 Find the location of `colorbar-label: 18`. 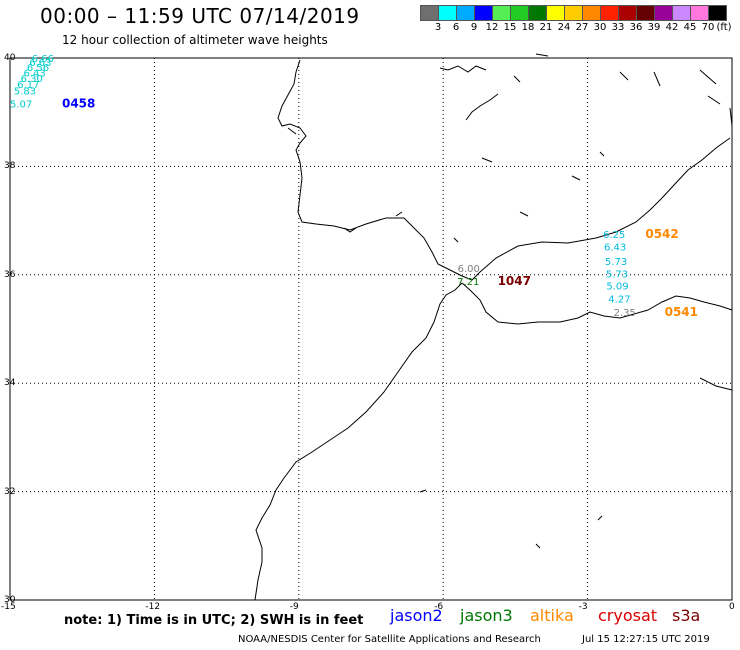

colorbar-label: 18 is located at coordinates (528, 27).